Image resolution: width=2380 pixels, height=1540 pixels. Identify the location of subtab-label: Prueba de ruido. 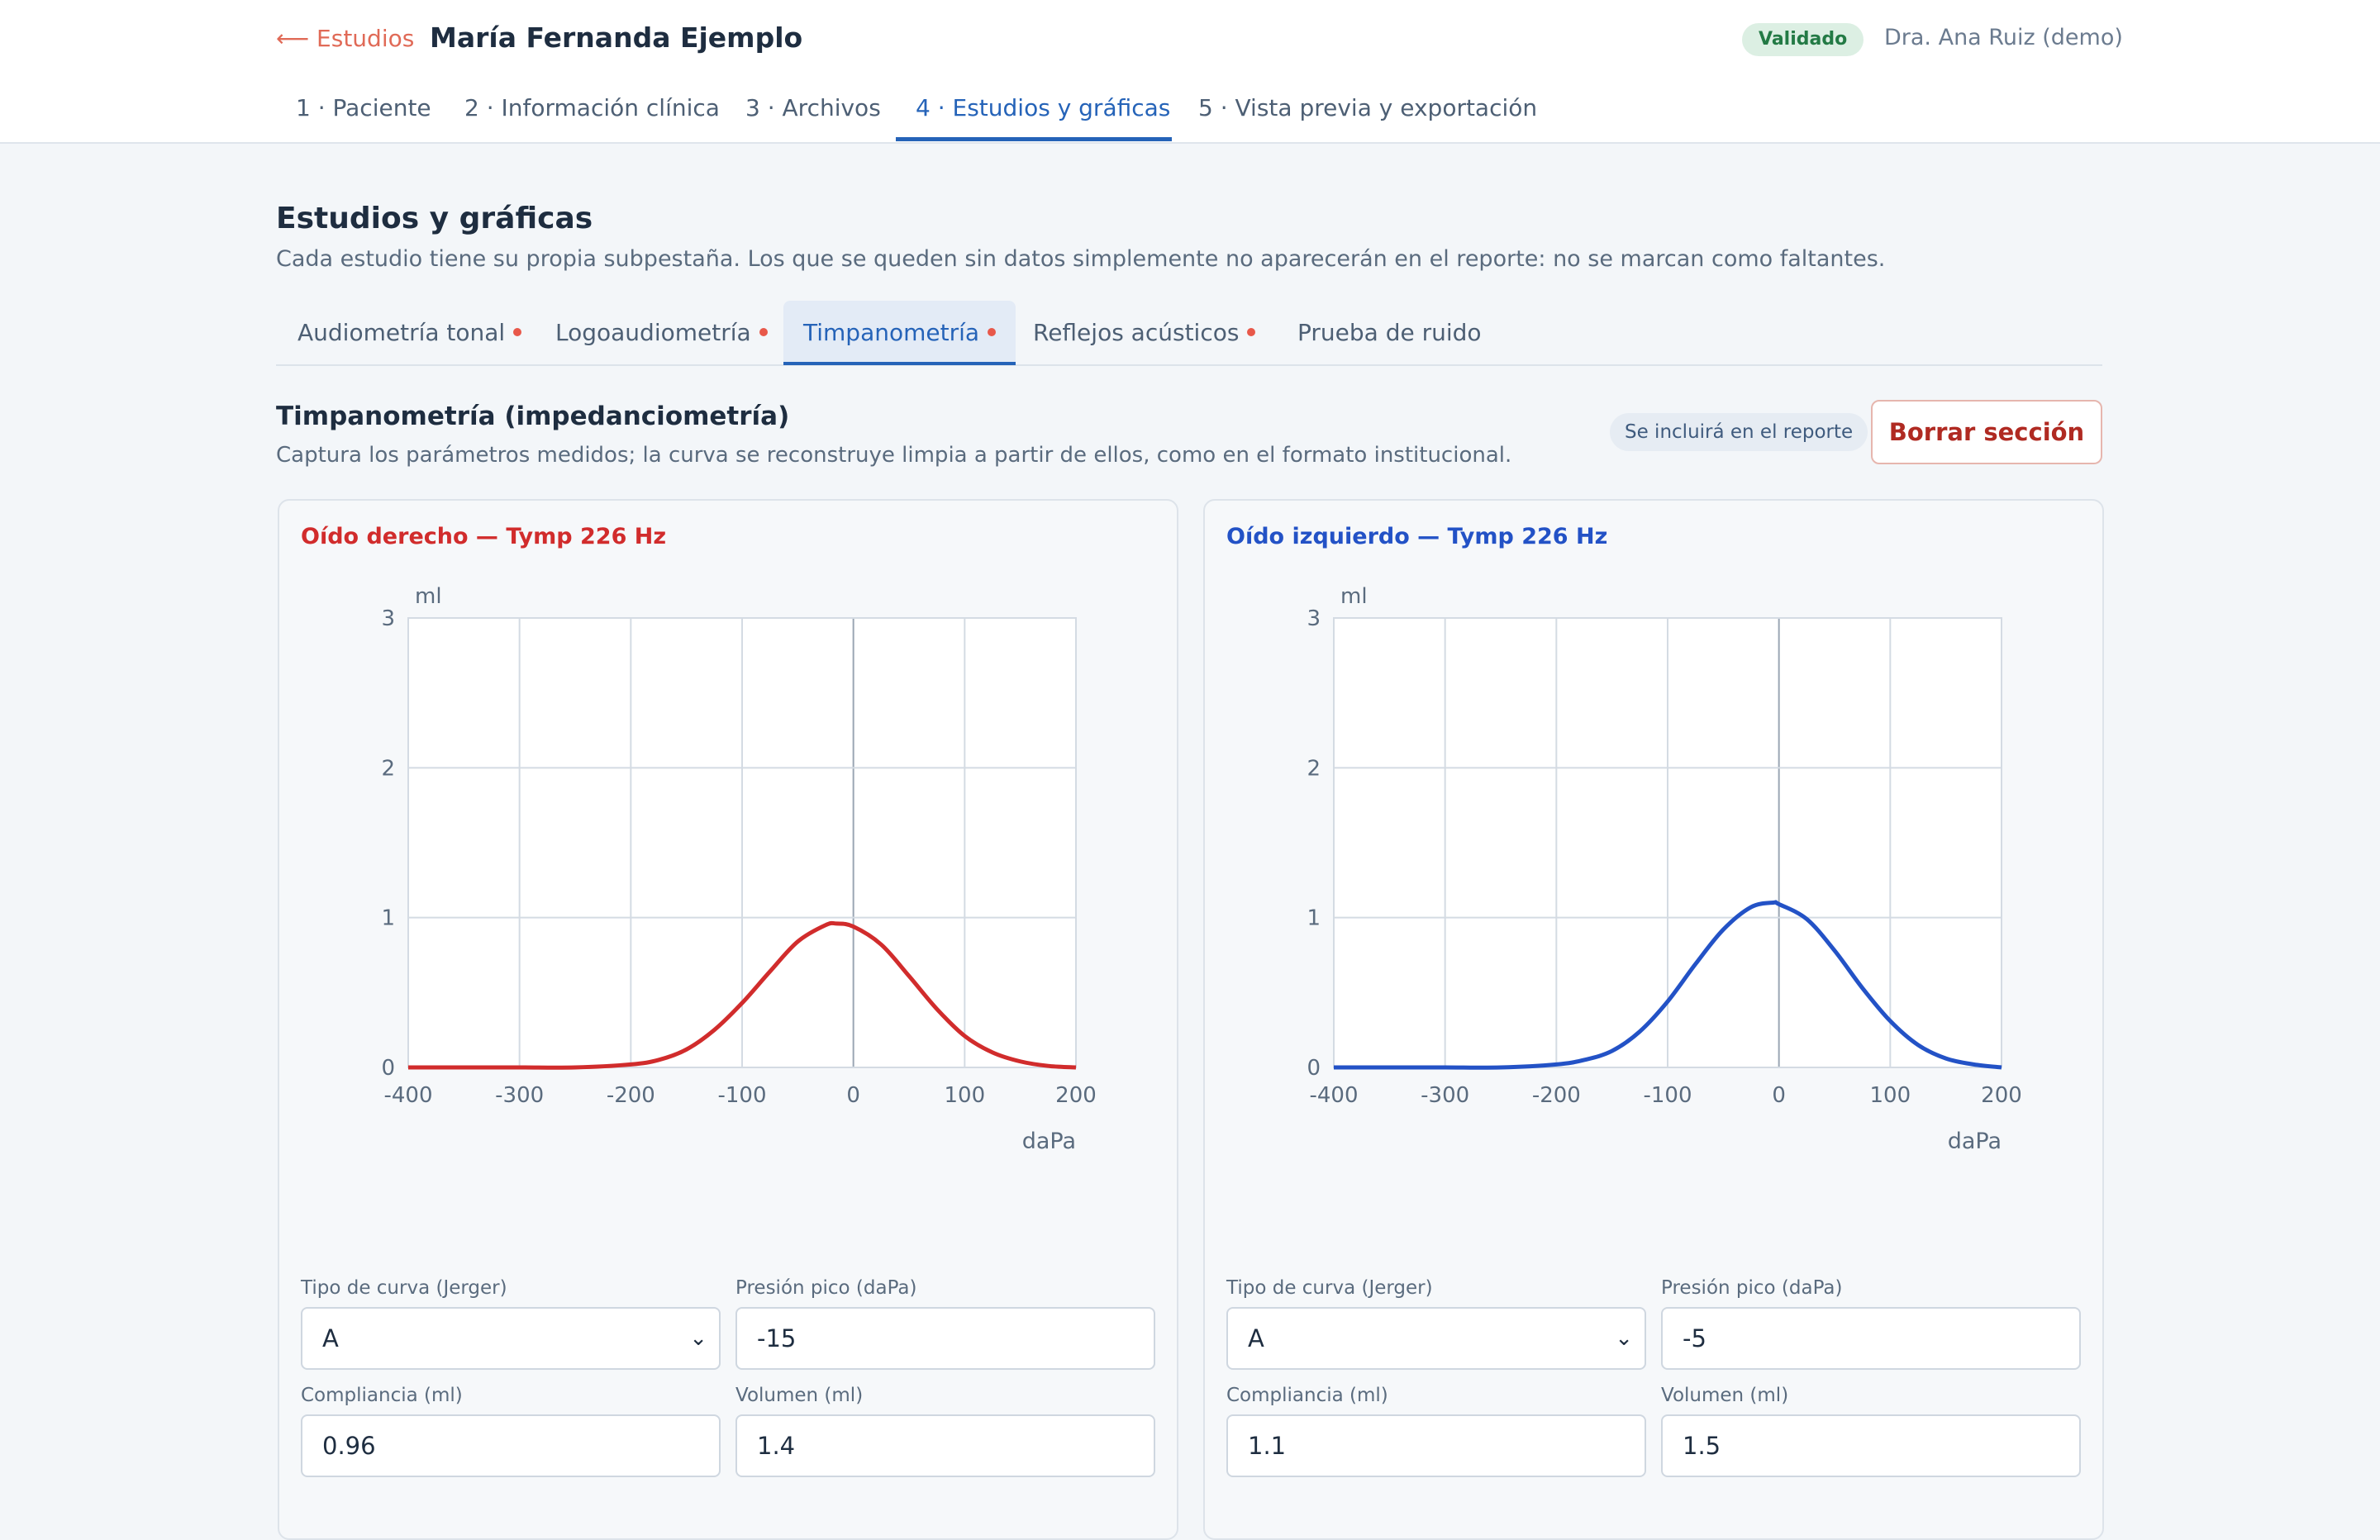
(1389, 332).